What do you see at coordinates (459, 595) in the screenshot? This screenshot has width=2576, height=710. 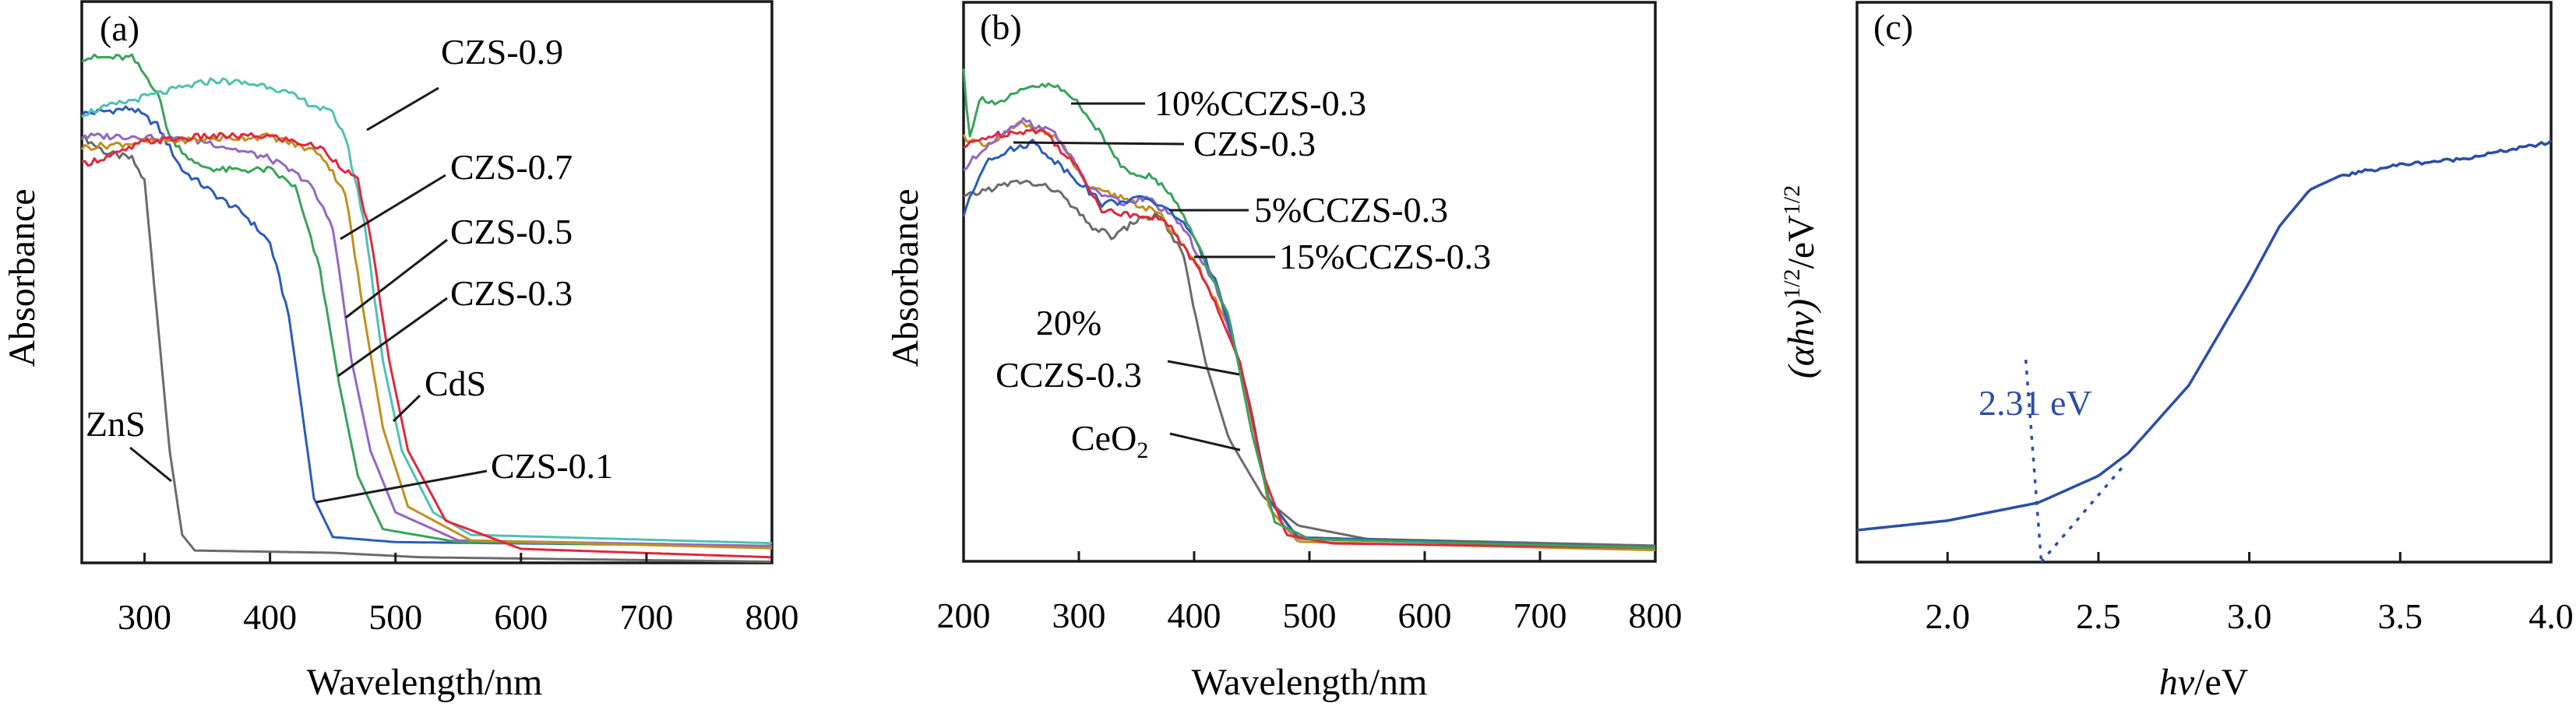 I see `x-ticks-a: 300 400 500 600 700 800` at bounding box center [459, 595].